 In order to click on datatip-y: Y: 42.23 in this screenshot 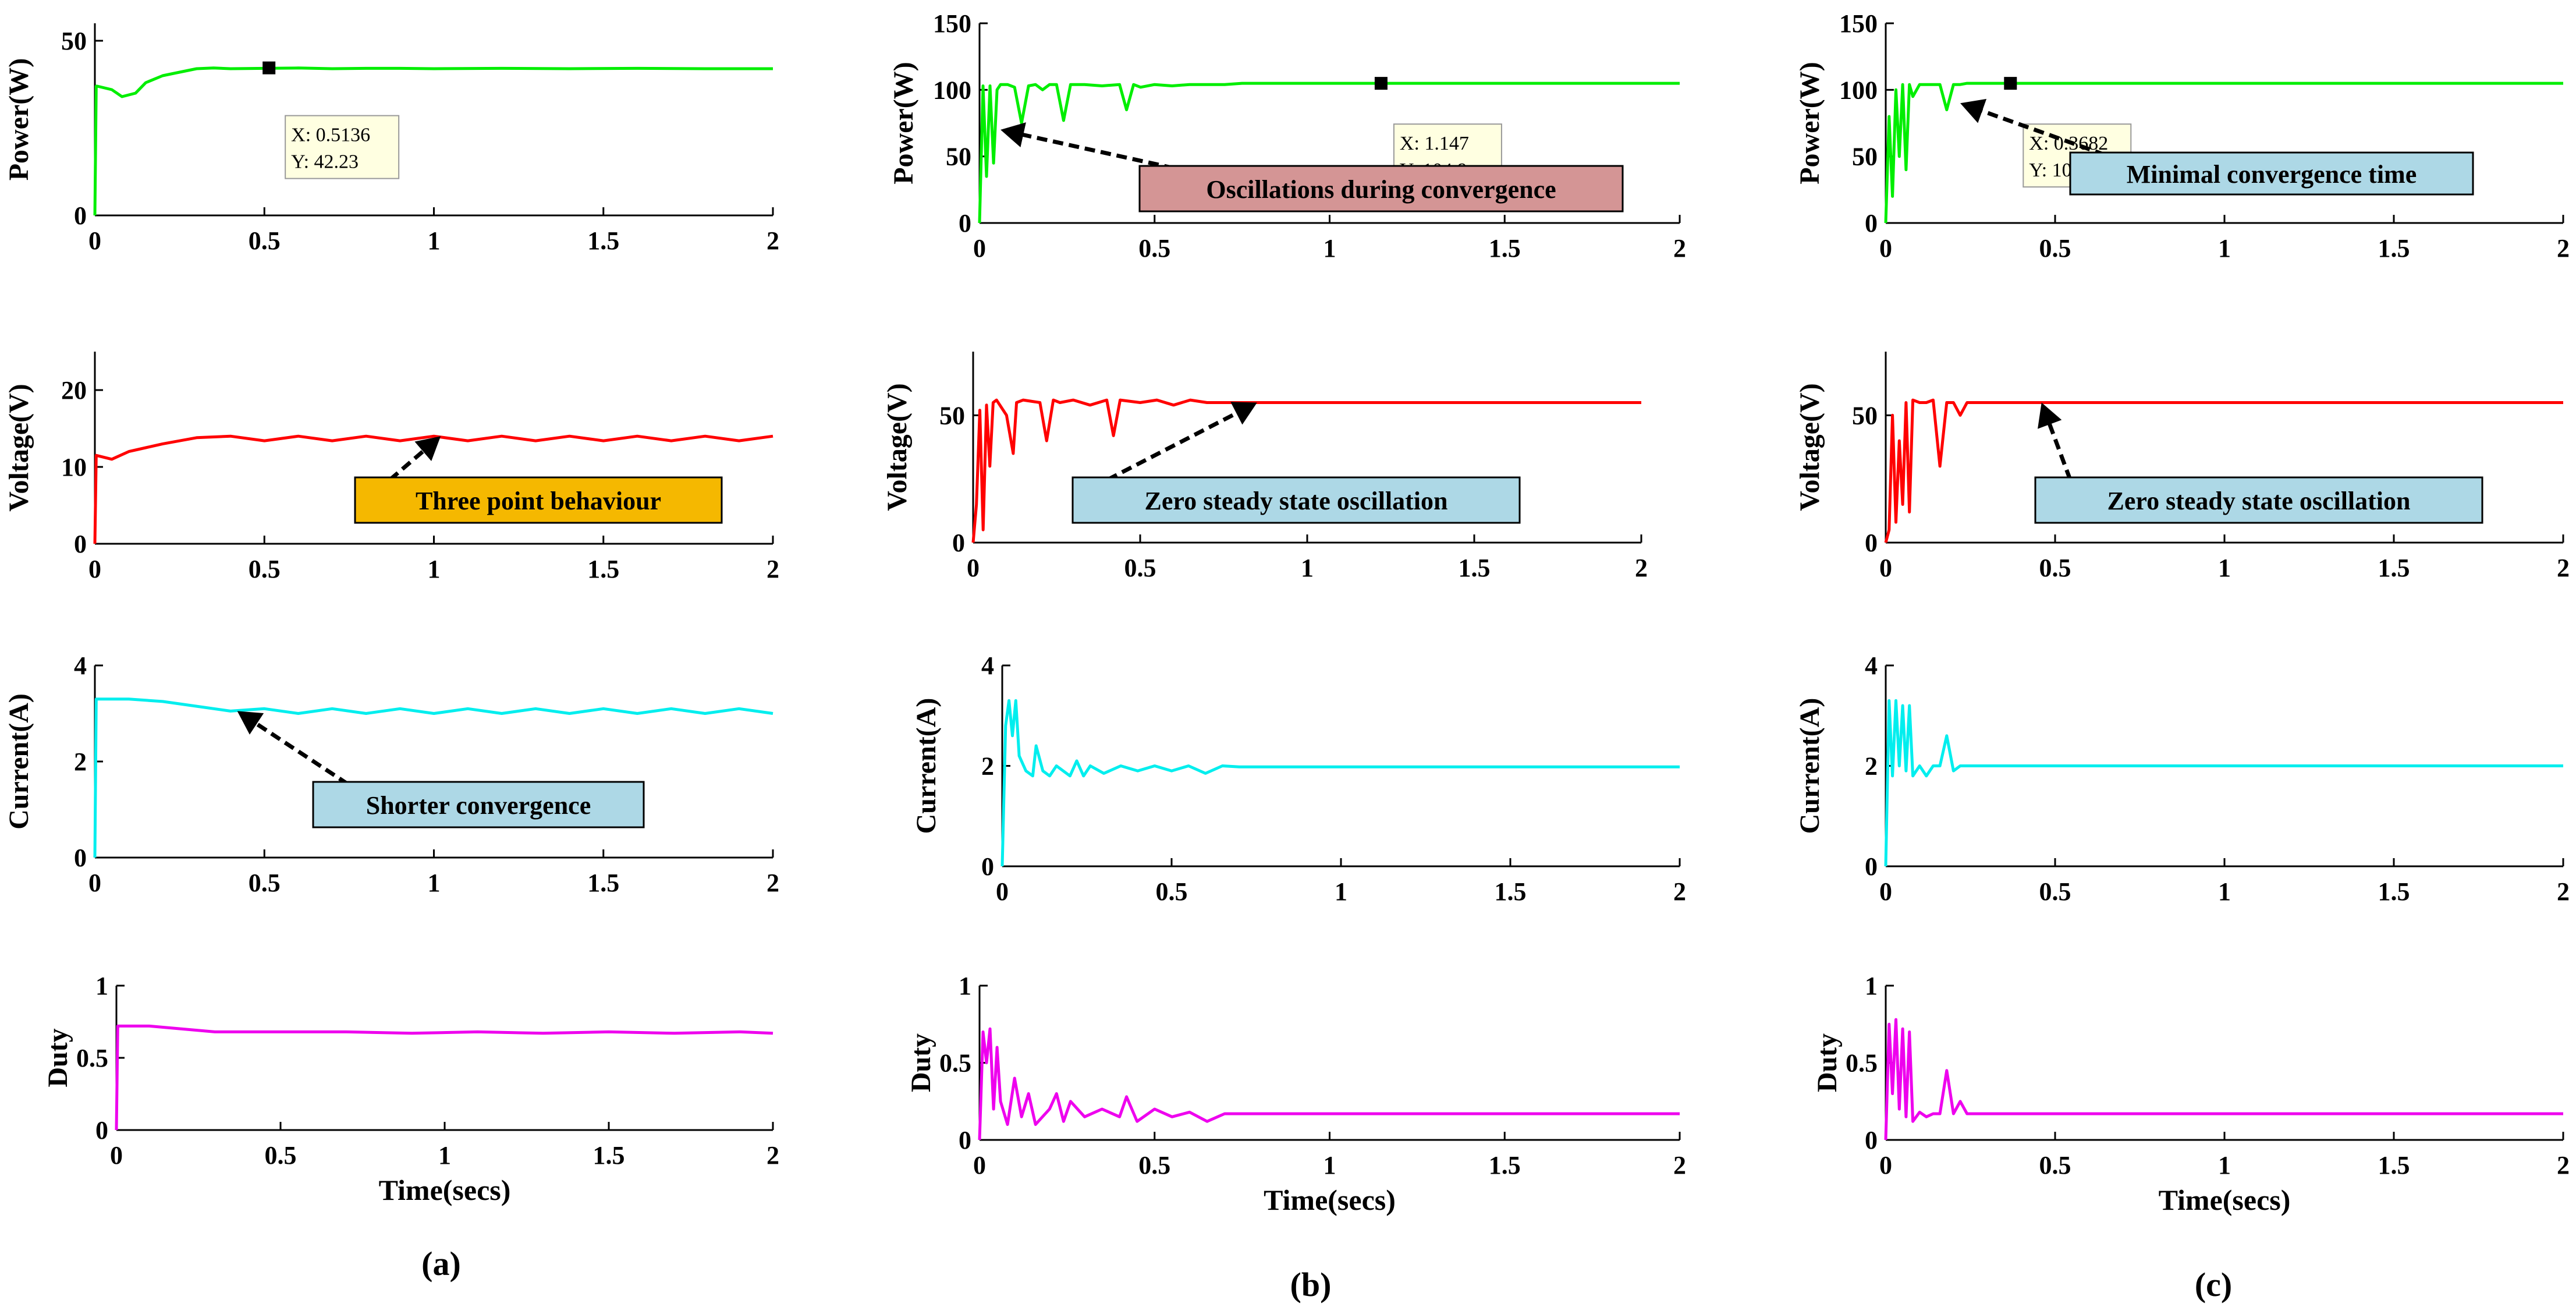, I will do `click(325, 162)`.